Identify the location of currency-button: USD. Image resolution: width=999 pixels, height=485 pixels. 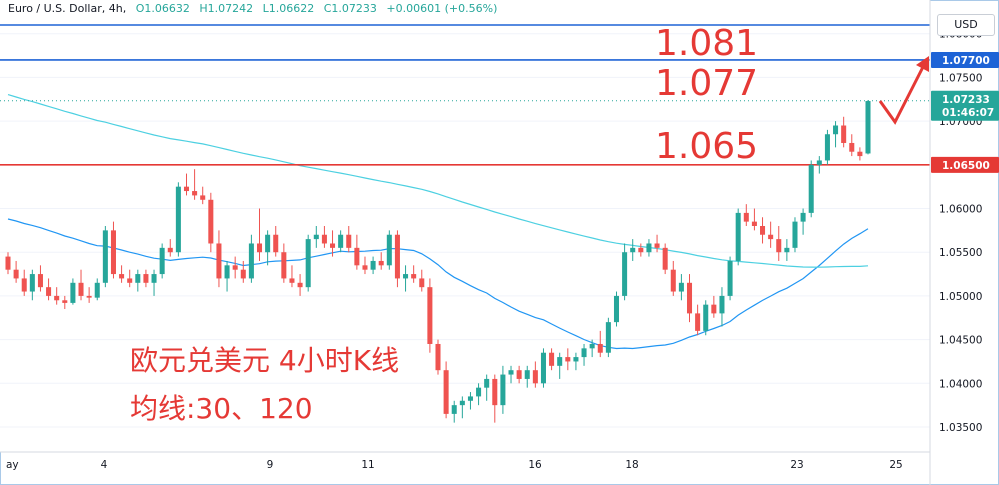
(966, 25).